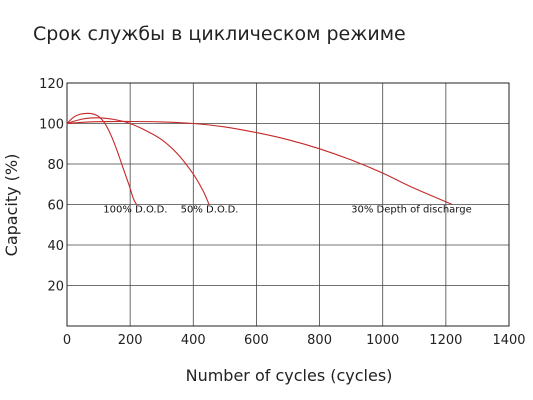 Image resolution: width=533 pixels, height=400 pixels. I want to click on y-tick-label: 120, so click(51, 84).